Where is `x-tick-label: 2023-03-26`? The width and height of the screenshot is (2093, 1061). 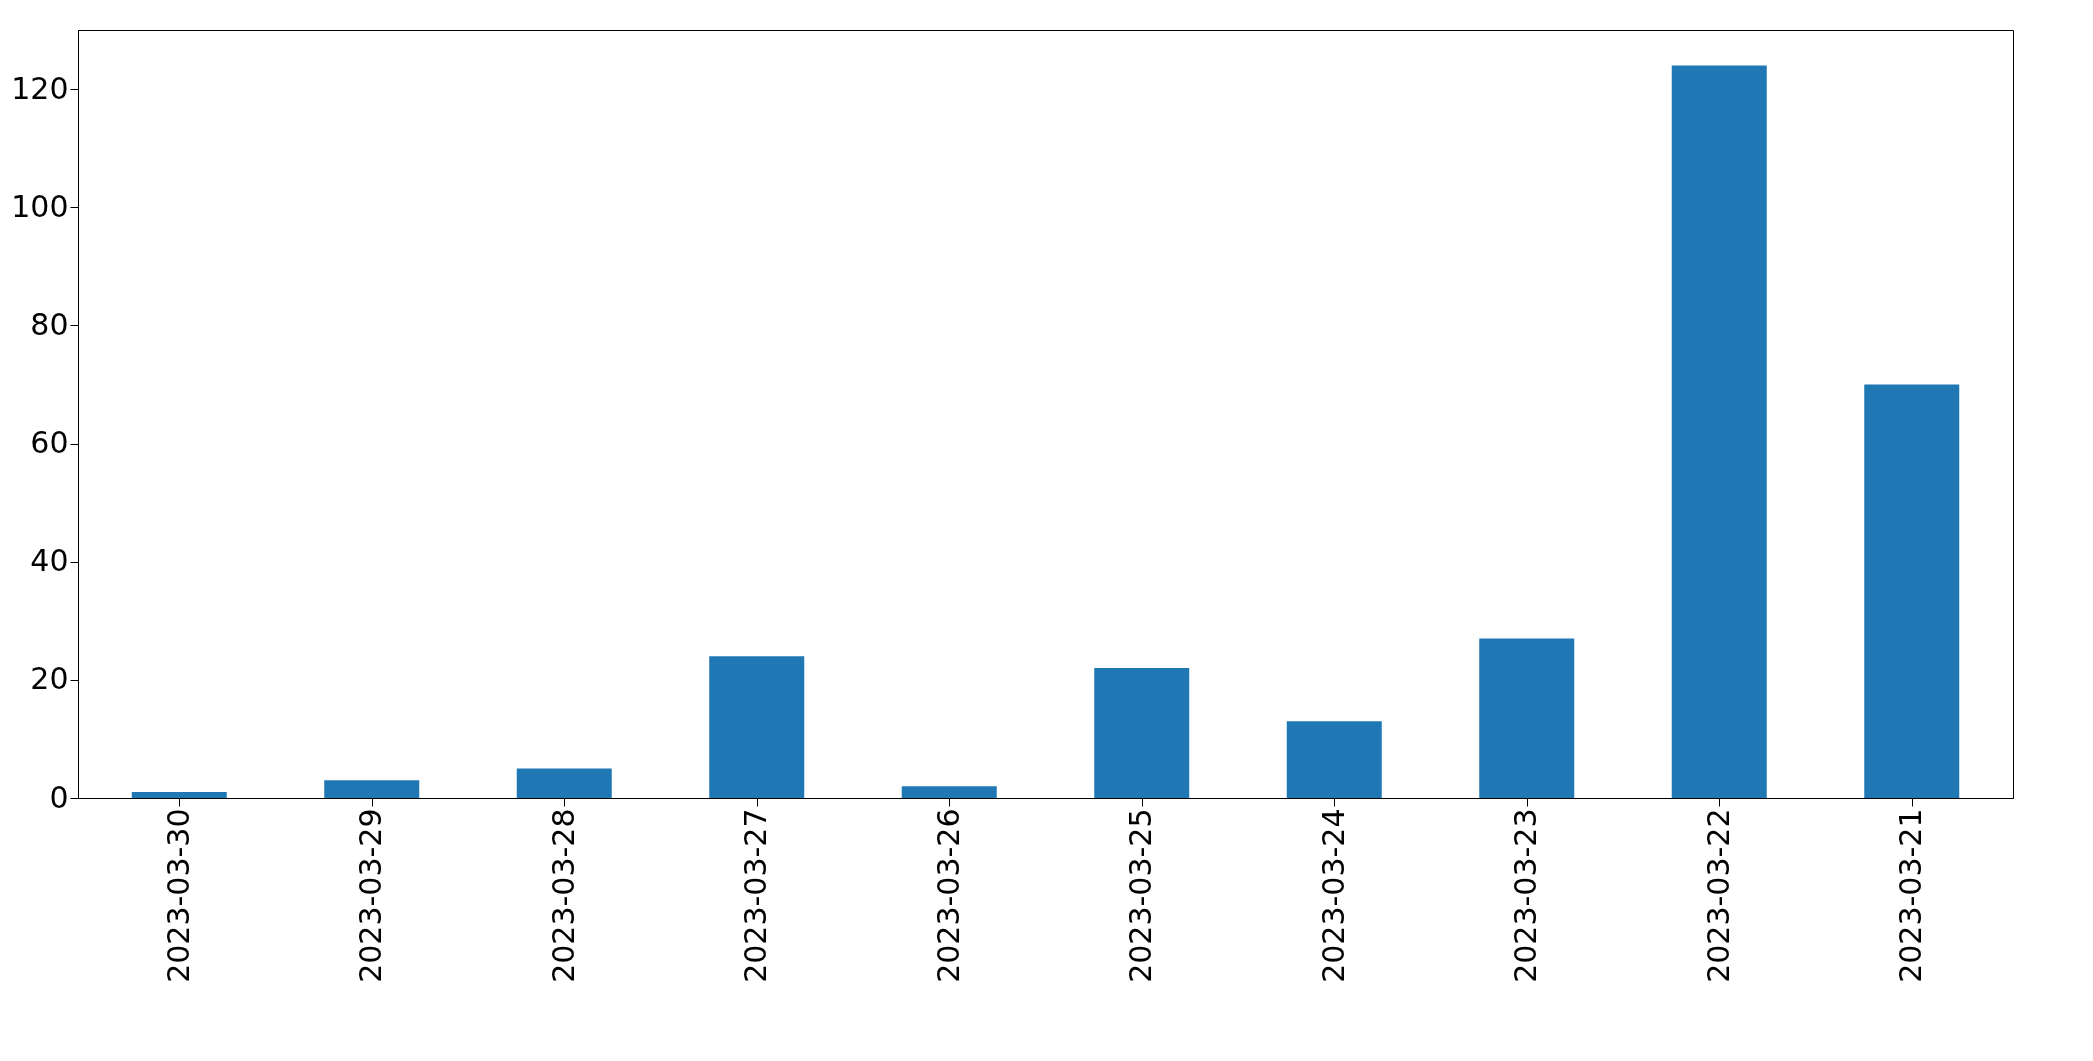 x-tick-label: 2023-03-26 is located at coordinates (948, 895).